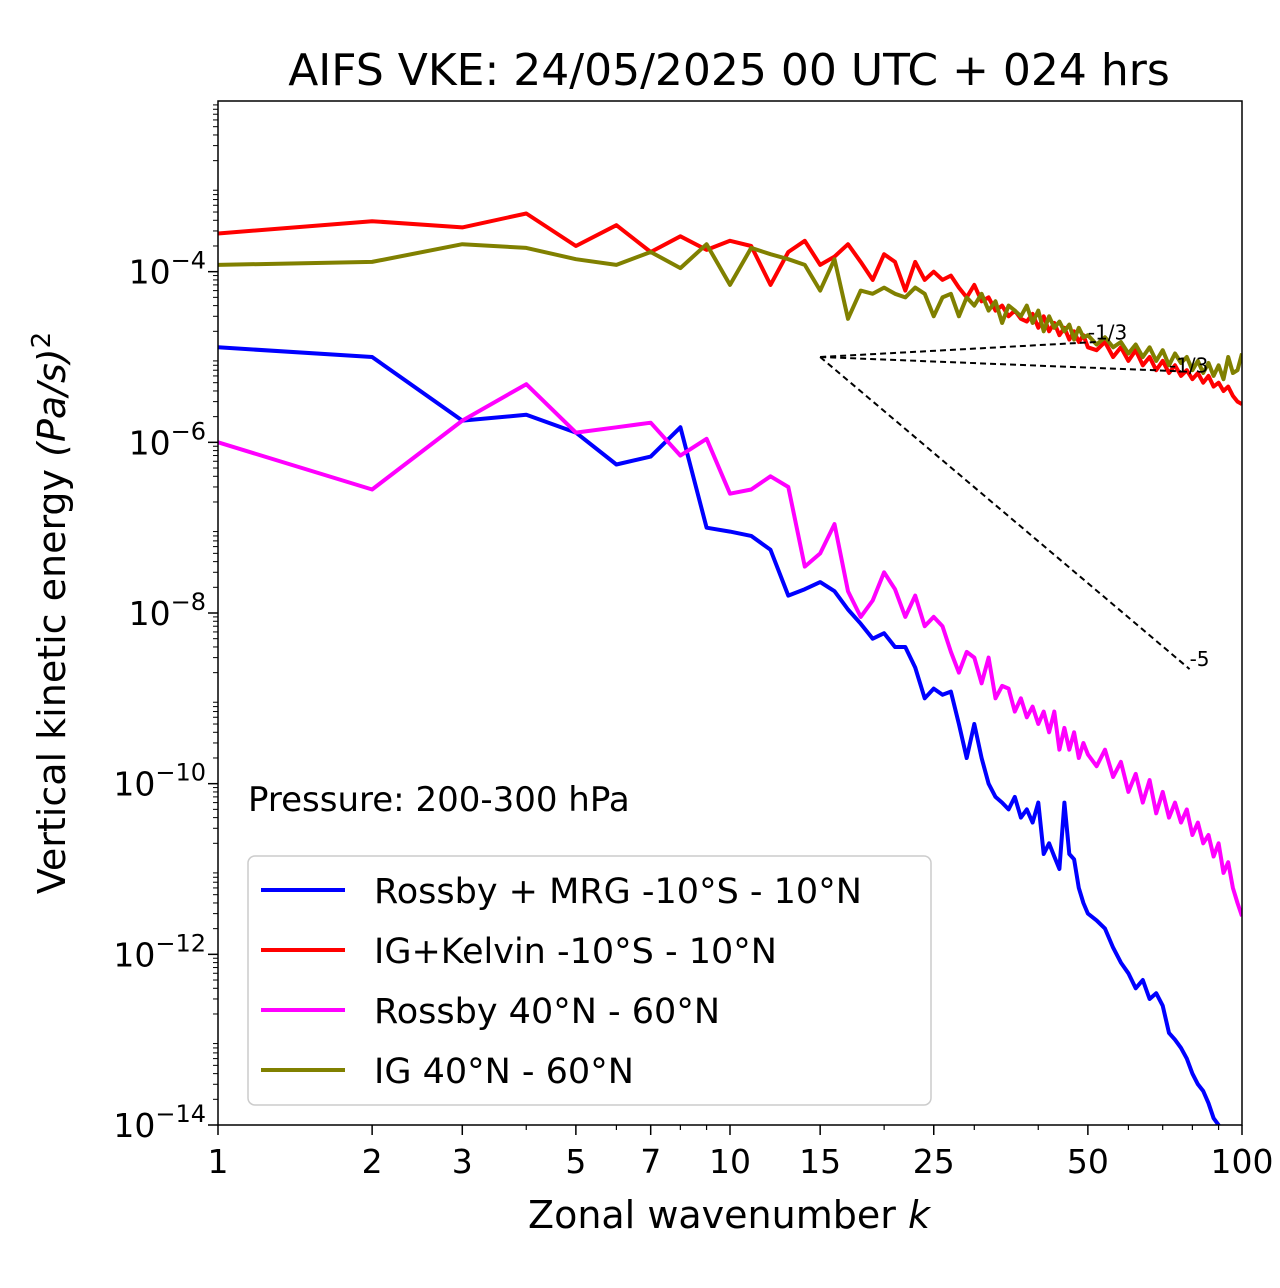 The height and width of the screenshot is (1288, 1280). What do you see at coordinates (159, 1122) in the screenshot?
I see `y-tick-label: 10⁻¹⁴` at bounding box center [159, 1122].